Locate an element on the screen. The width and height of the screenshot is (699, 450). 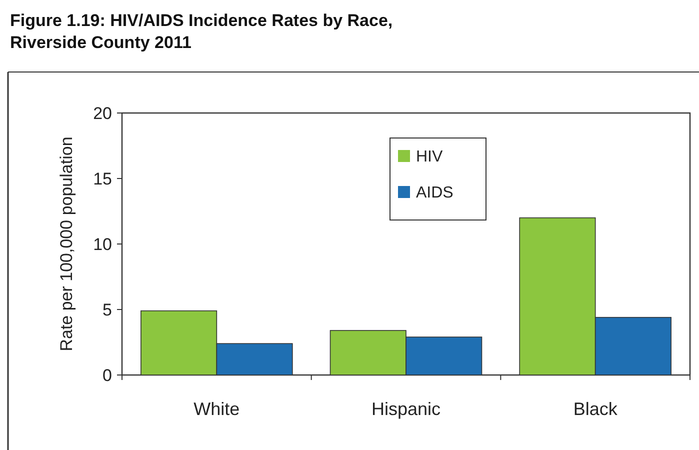
x-tick-label: White is located at coordinates (217, 409).